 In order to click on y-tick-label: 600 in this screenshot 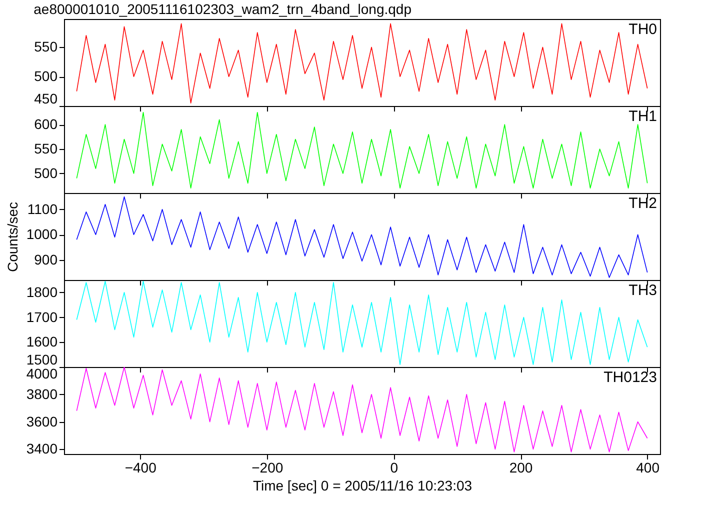, I will do `click(46, 124)`.